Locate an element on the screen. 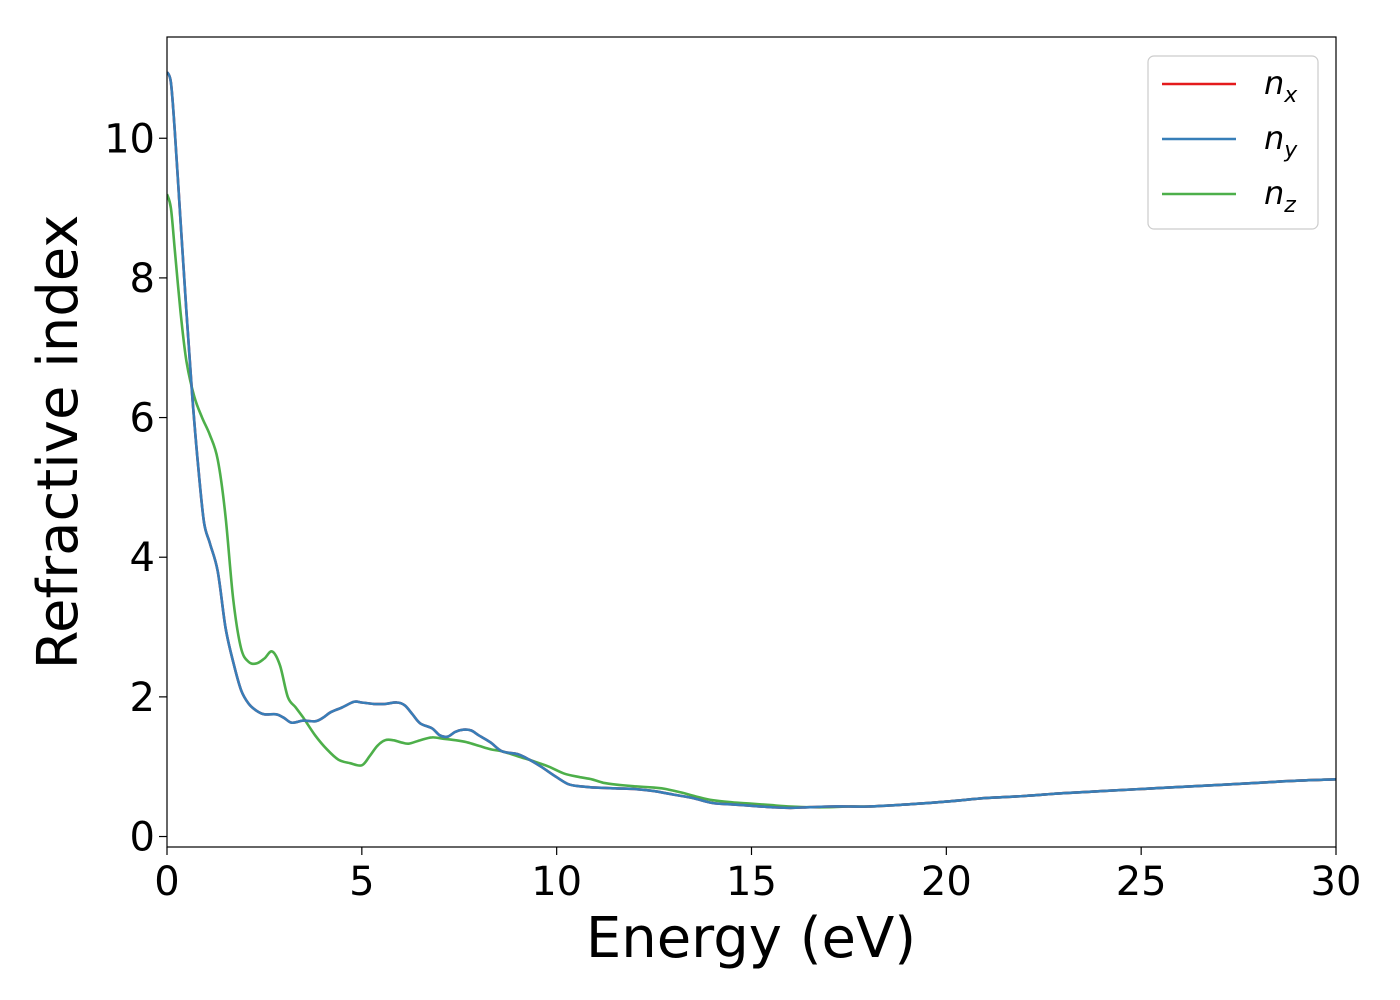  x-tick-label: 20 is located at coordinates (946, 882).